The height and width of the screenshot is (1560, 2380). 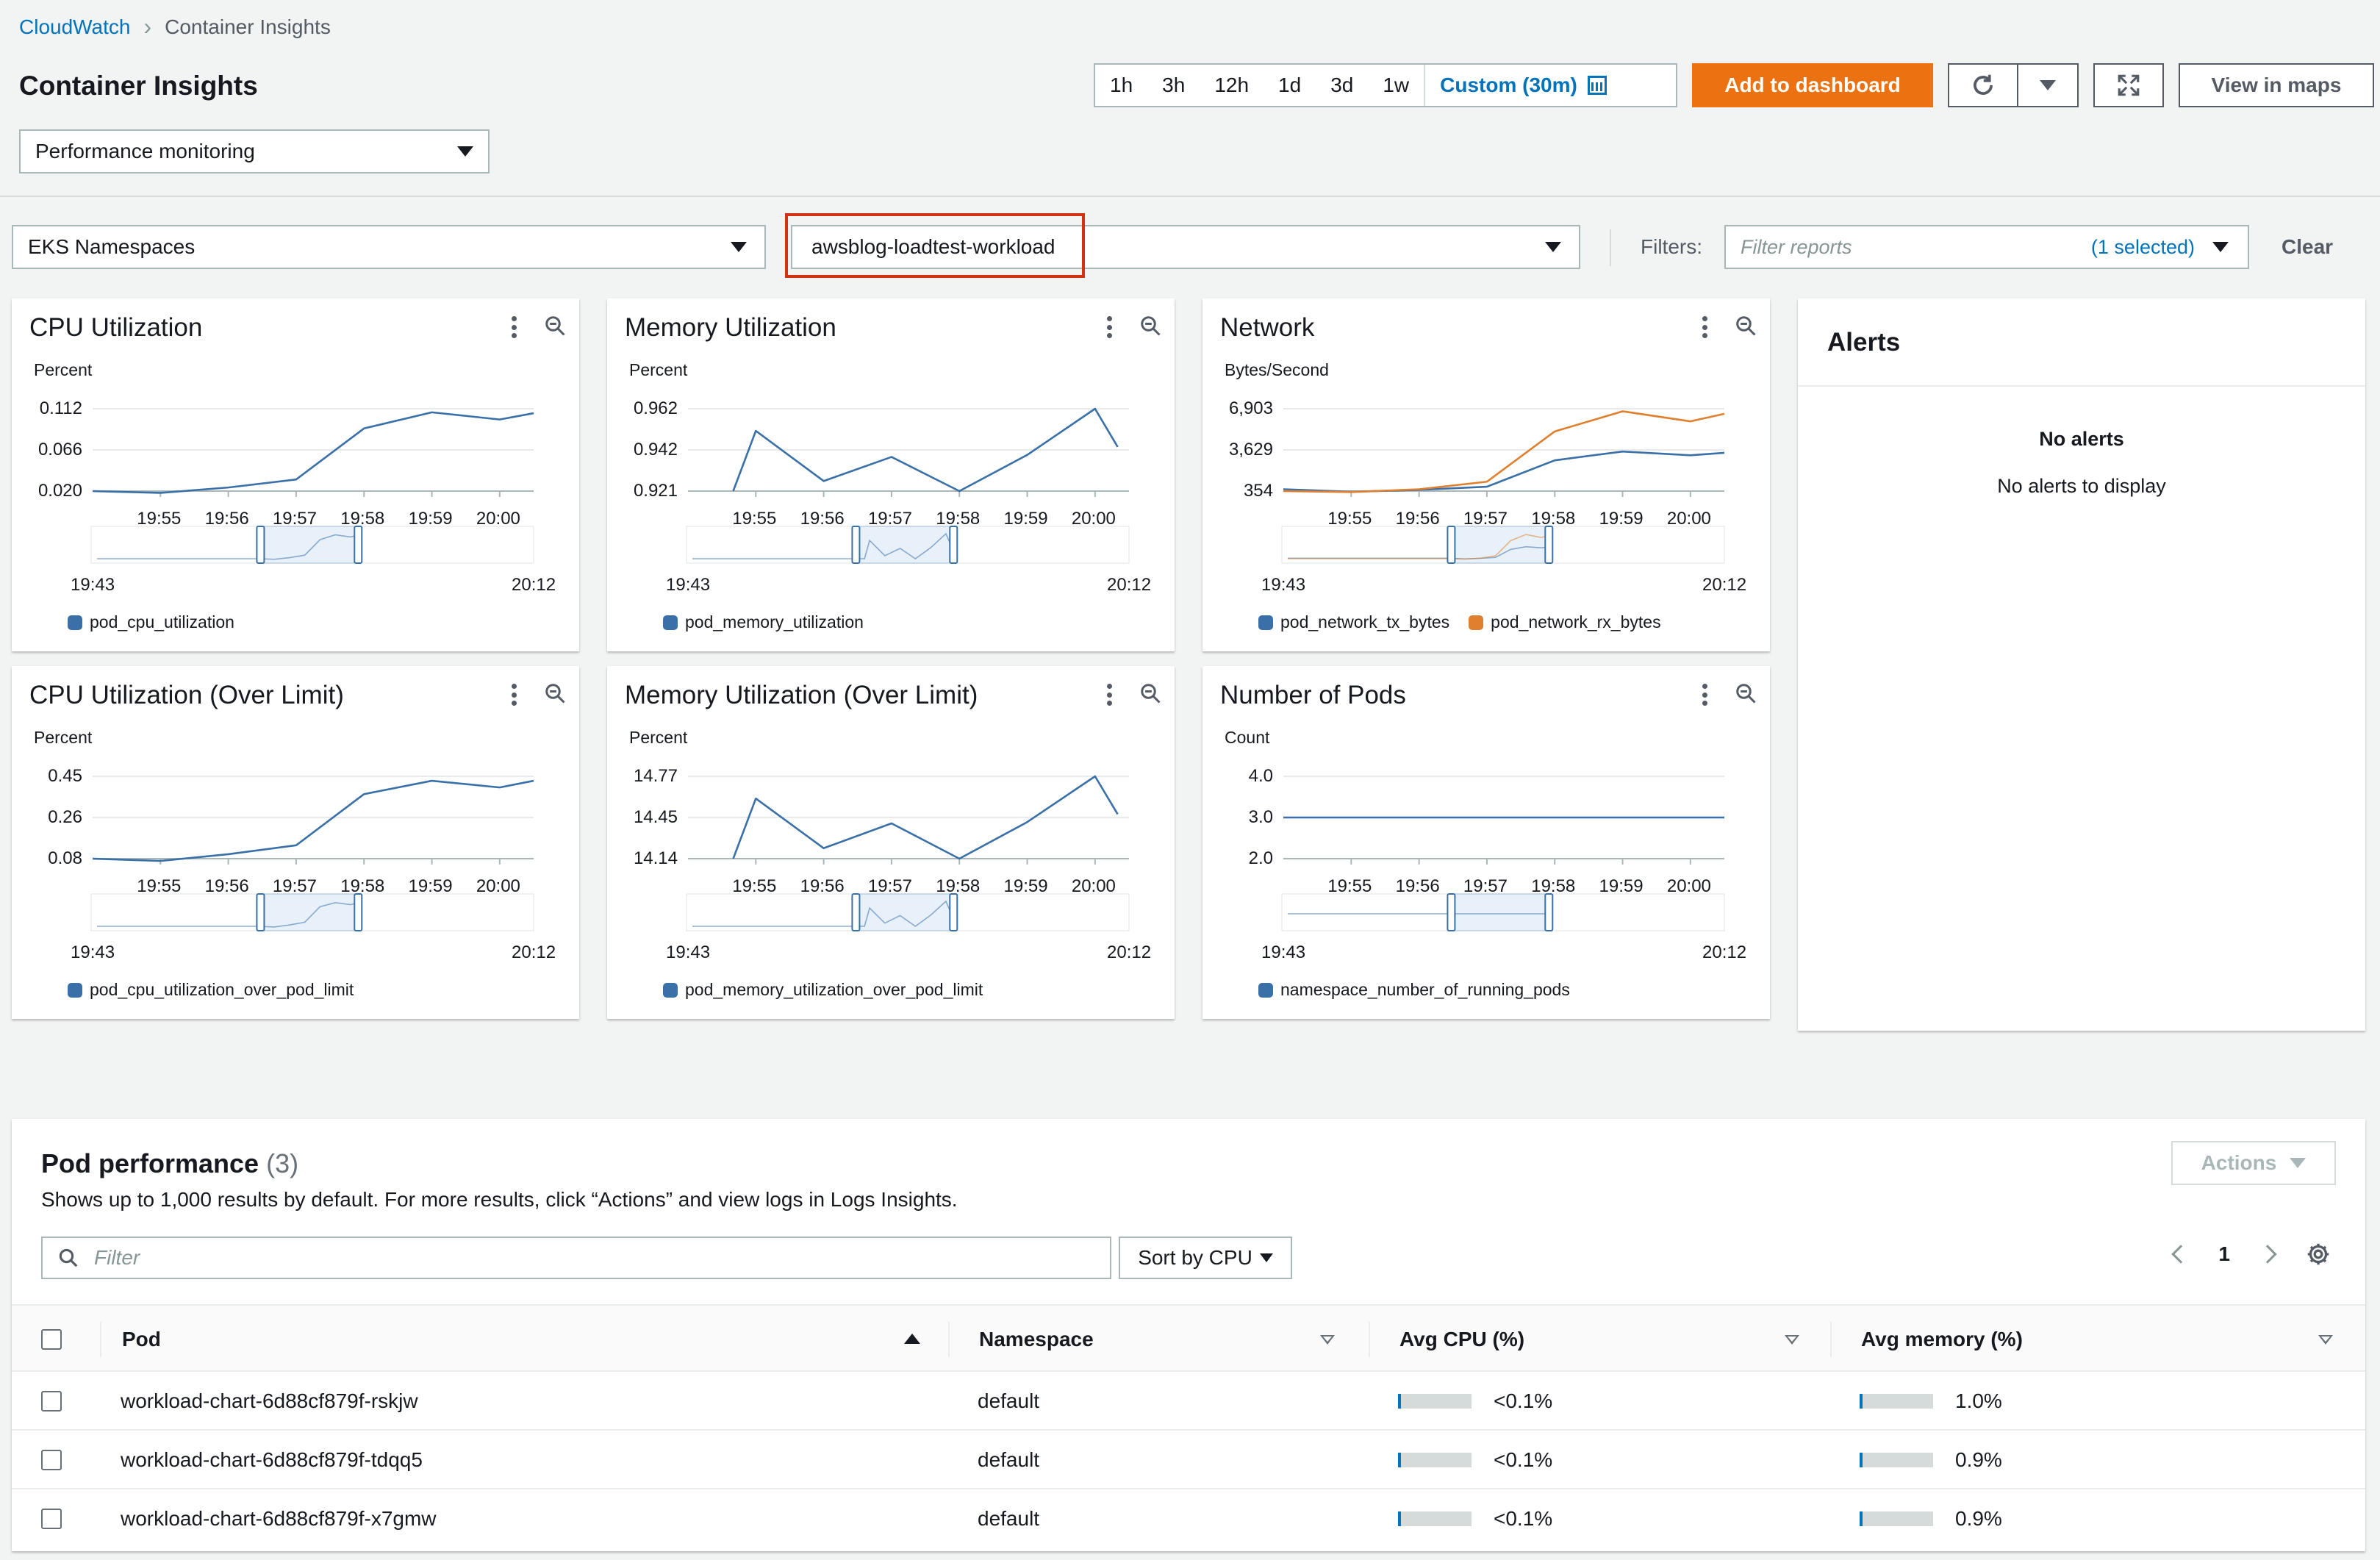 What do you see at coordinates (1979, 1518) in the screenshot?
I see `memory-value: 0.9%` at bounding box center [1979, 1518].